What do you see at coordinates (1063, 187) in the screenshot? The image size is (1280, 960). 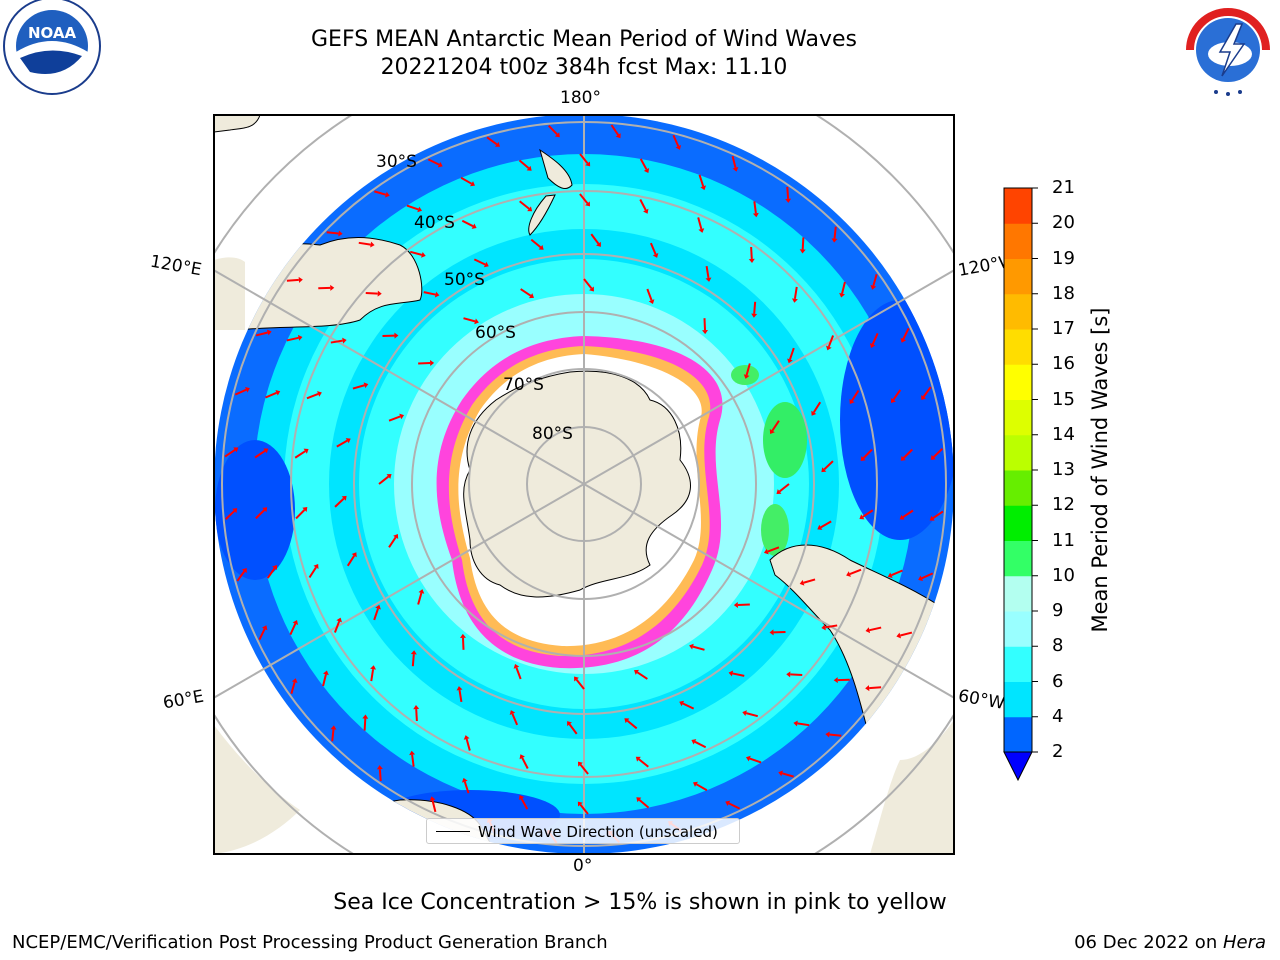 I see `colorbar-tick-label: 21` at bounding box center [1063, 187].